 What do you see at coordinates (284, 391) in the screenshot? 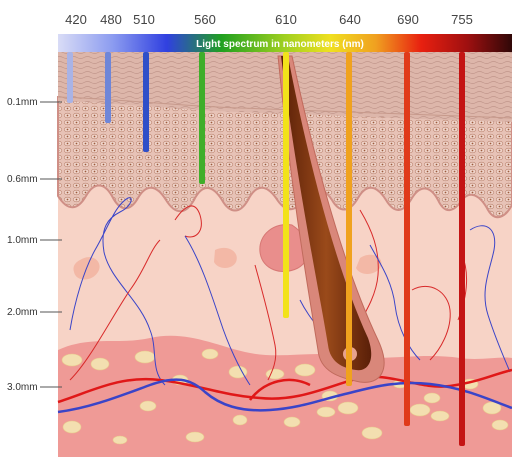
I see `deep-vessels` at bounding box center [284, 391].